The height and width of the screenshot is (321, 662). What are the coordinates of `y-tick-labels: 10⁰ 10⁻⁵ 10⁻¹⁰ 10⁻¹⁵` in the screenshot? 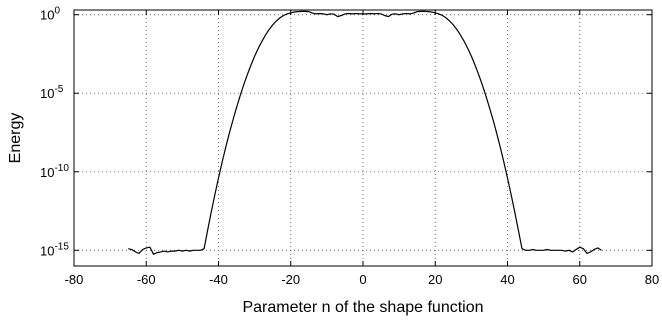 It's located at (54, 132).